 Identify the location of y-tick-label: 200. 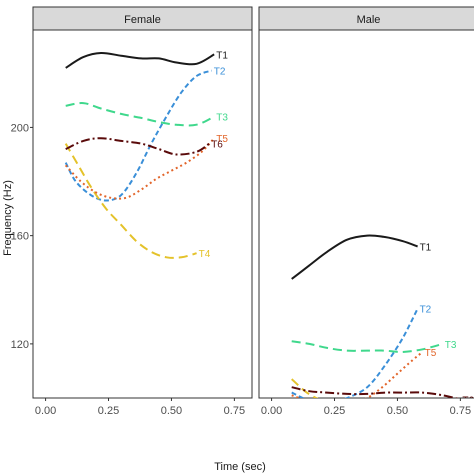
(20, 128).